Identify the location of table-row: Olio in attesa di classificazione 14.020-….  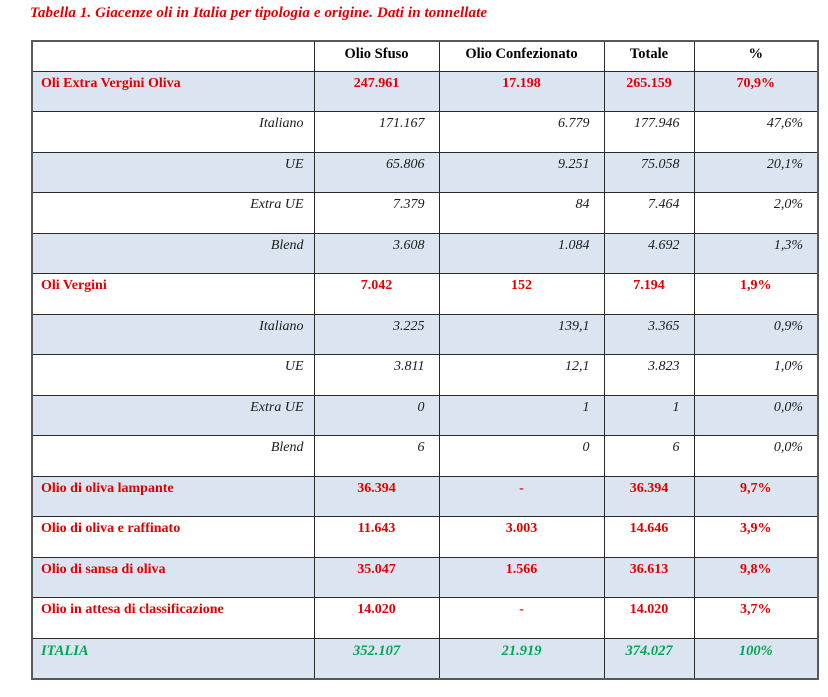
(425, 618).